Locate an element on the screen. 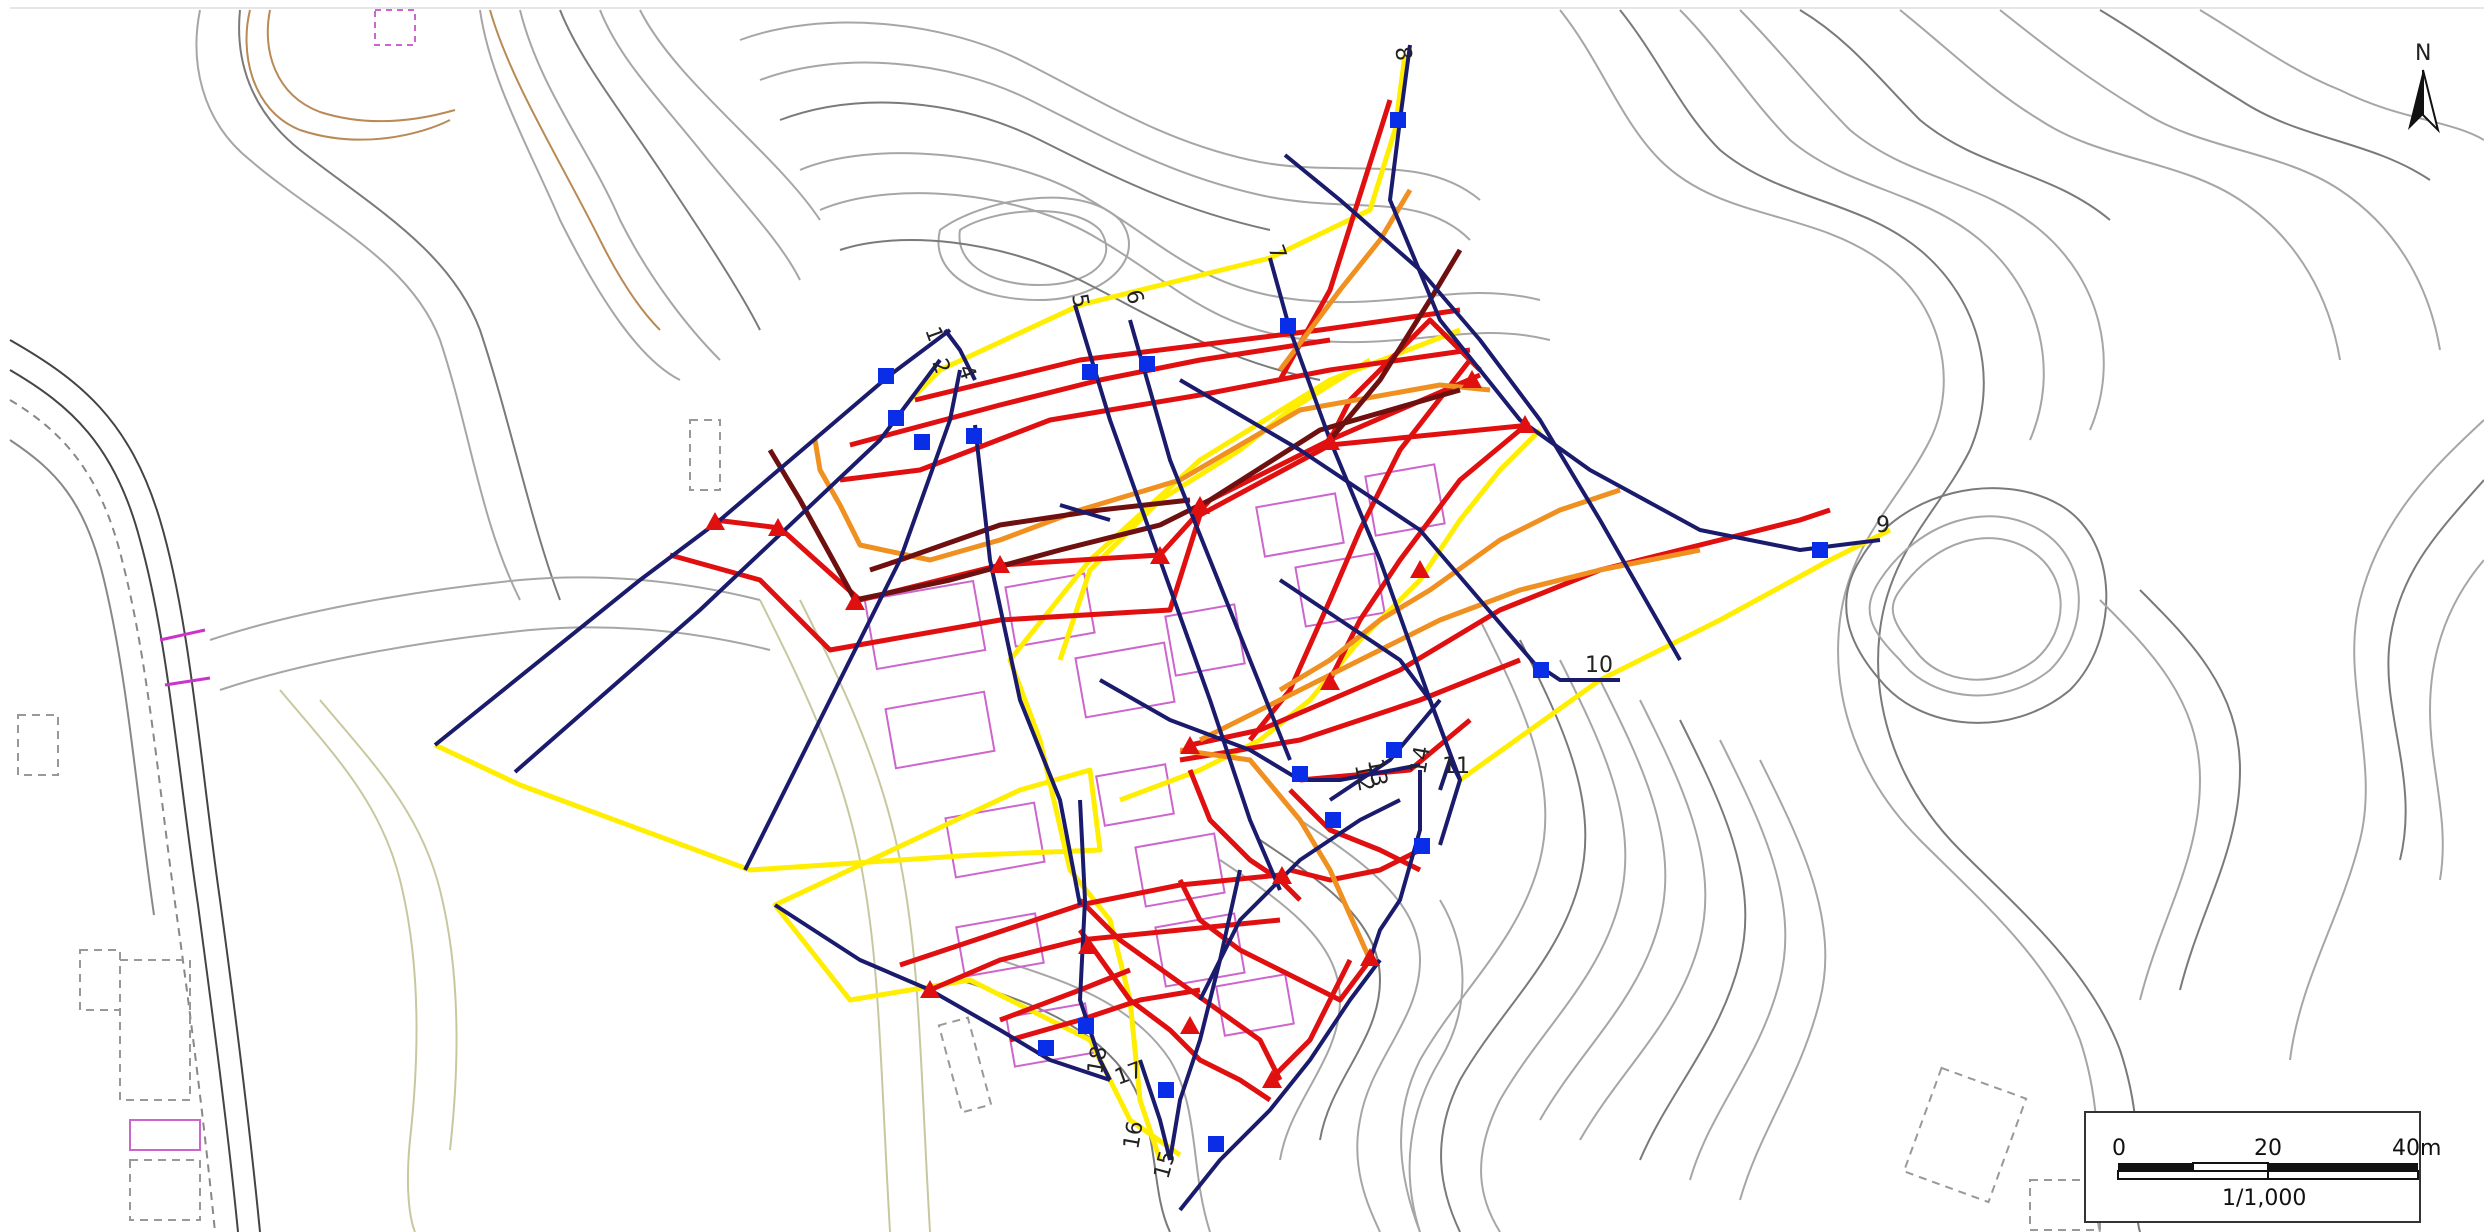 This screenshot has height=1232, width=2484. section-label: 6 is located at coordinates (1134, 297).